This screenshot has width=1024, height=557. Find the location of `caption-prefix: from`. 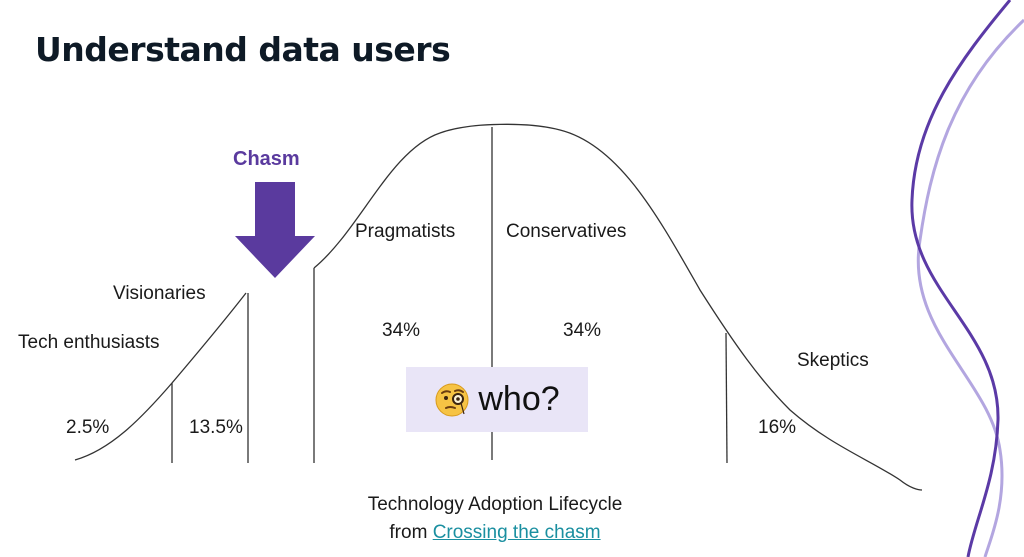

caption-prefix: from is located at coordinates (408, 532).